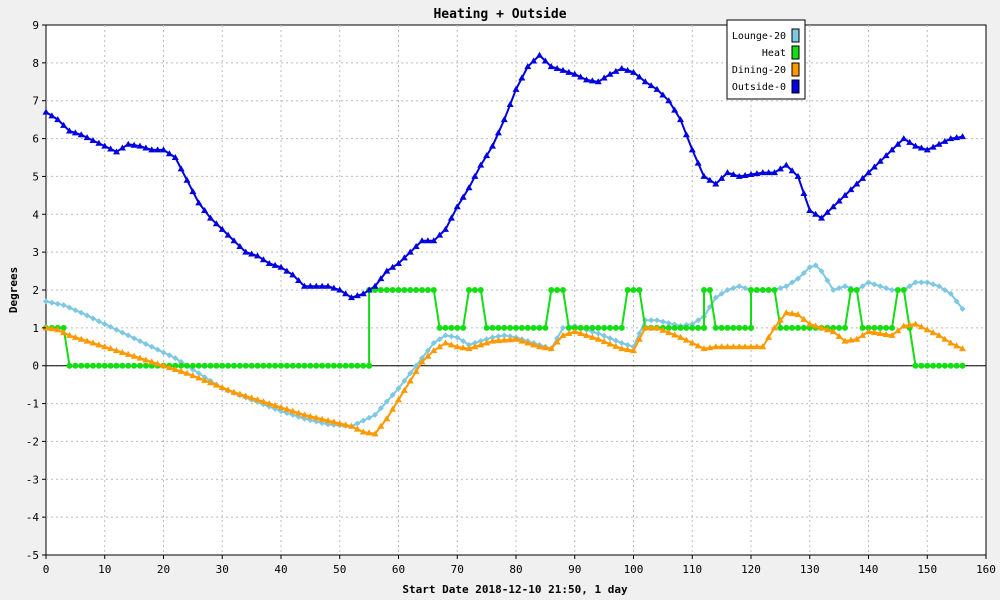 The image size is (1000, 600). I want to click on y-tick-label: 6, so click(35, 139).